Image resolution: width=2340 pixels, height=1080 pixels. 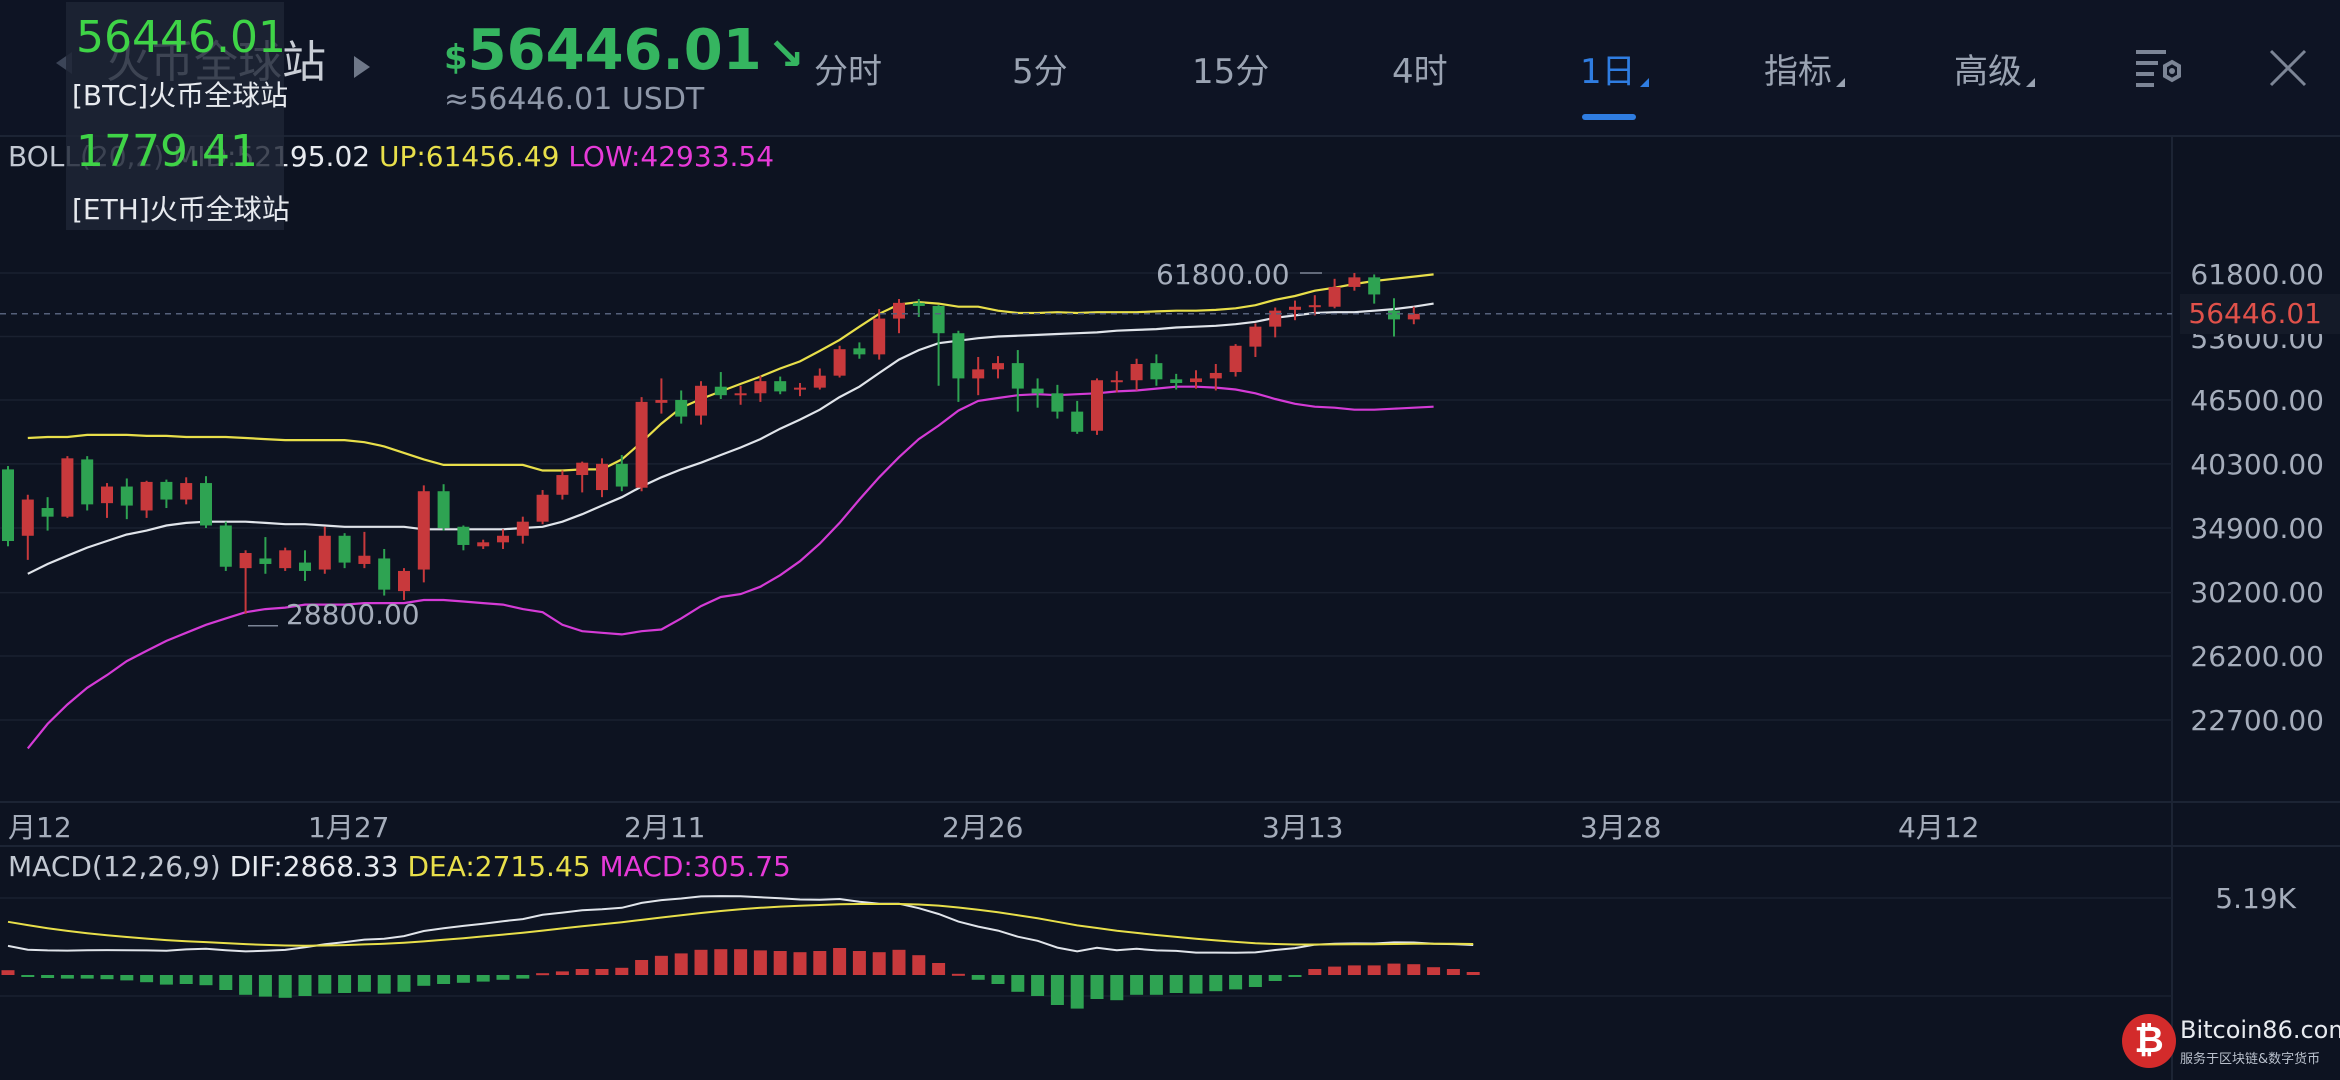 I want to click on dropdown-corner-icon, so click(x=1644, y=82).